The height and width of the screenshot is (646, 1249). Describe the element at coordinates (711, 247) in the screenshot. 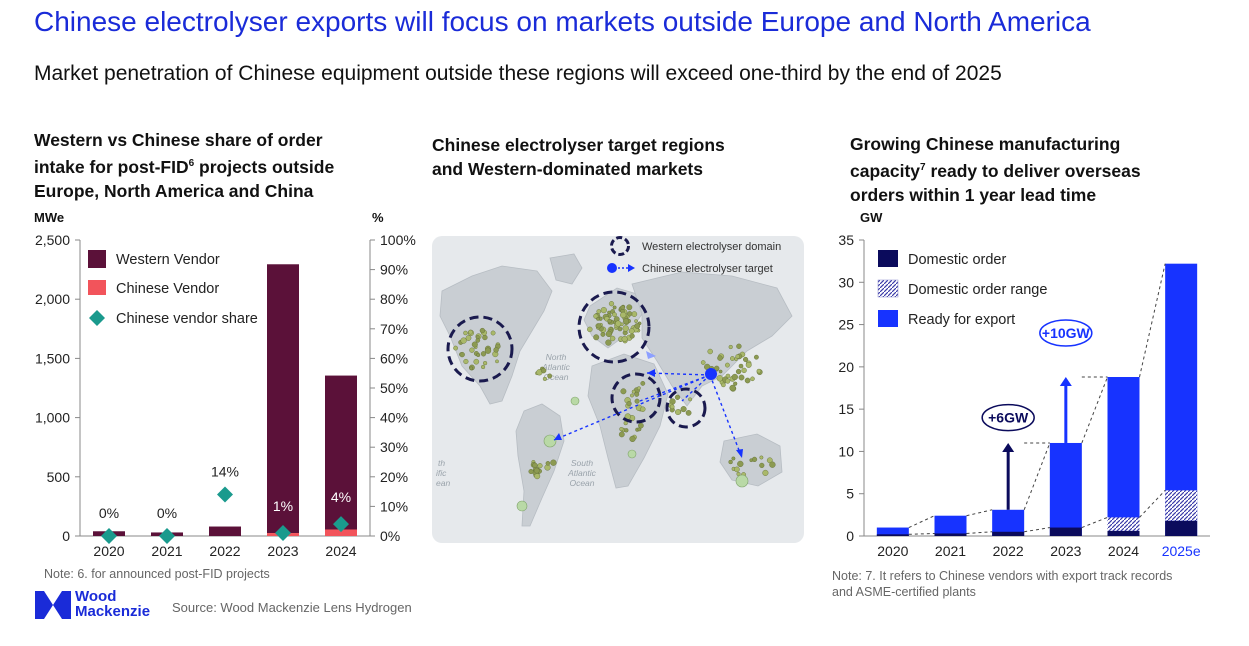

I see `legend-domain-label: Western electrolyser domain` at that location.